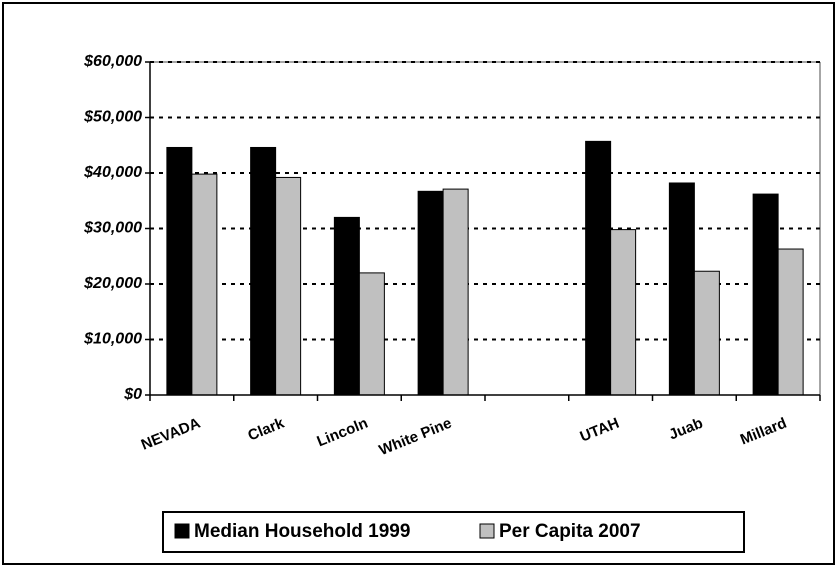 The image size is (839, 567). Describe the element at coordinates (112, 228) in the screenshot. I see `y-tick-label: $30,000` at that location.